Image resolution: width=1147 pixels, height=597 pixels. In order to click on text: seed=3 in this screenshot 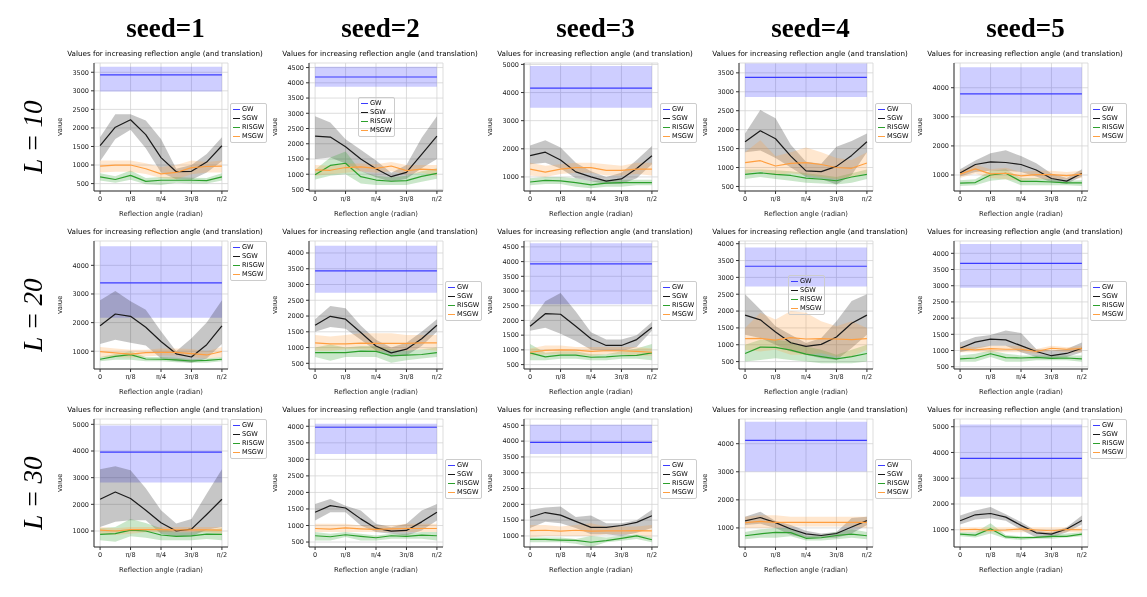, I will do `click(595, 28)`.